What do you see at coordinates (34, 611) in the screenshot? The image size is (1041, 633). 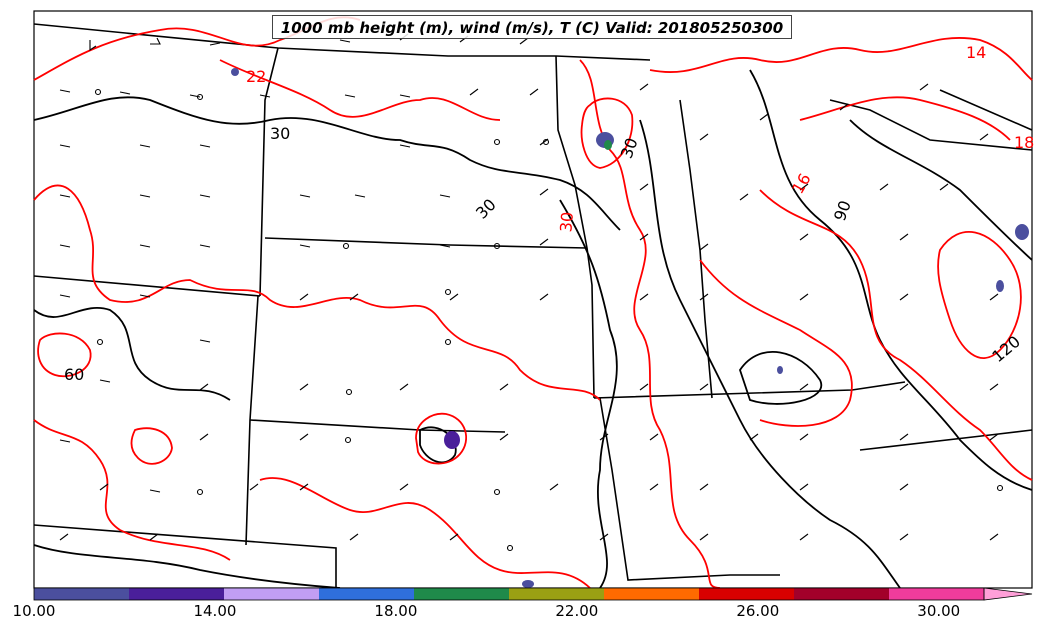 I see `colorbar-tick-label: 10.00` at bounding box center [34, 611].